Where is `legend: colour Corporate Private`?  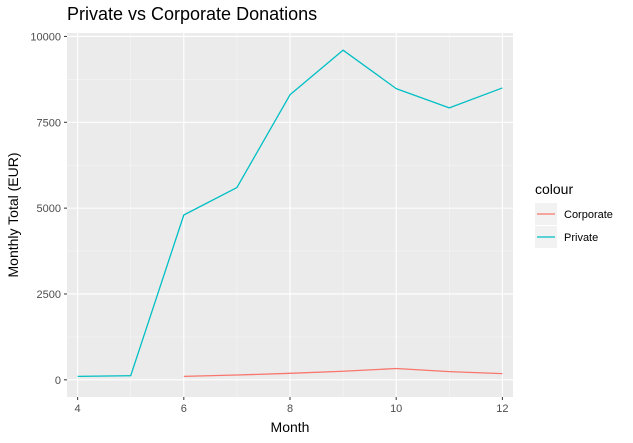 legend: colour Corporate Private is located at coordinates (574, 214).